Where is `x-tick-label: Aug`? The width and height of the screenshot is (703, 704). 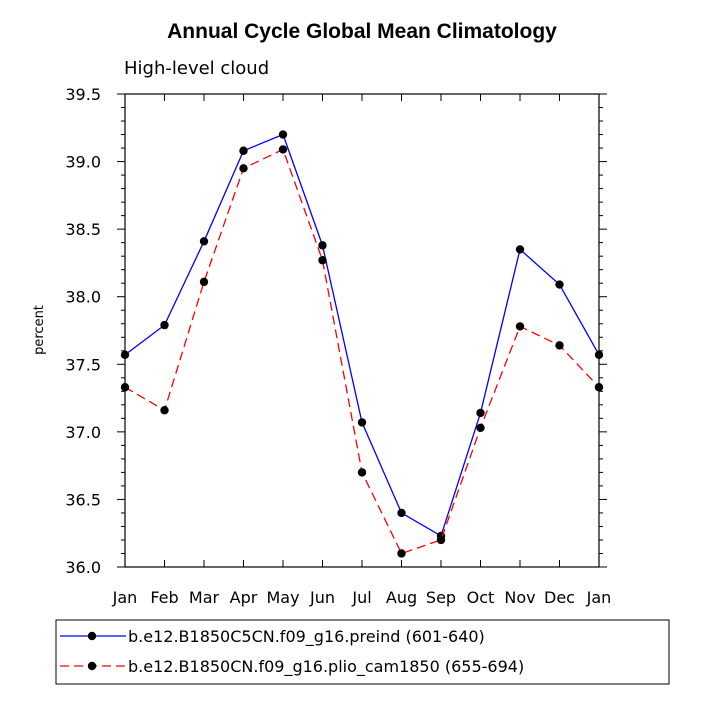
x-tick-label: Aug is located at coordinates (401, 597).